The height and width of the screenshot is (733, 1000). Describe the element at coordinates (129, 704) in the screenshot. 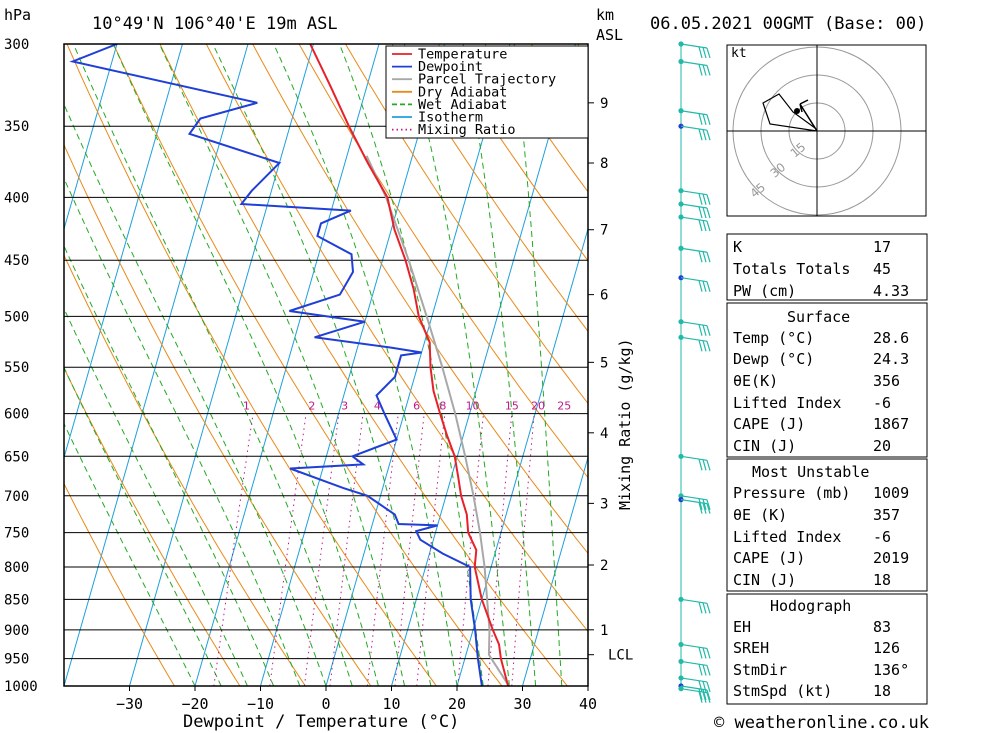

I see `temperature-tick-label: −30` at that location.